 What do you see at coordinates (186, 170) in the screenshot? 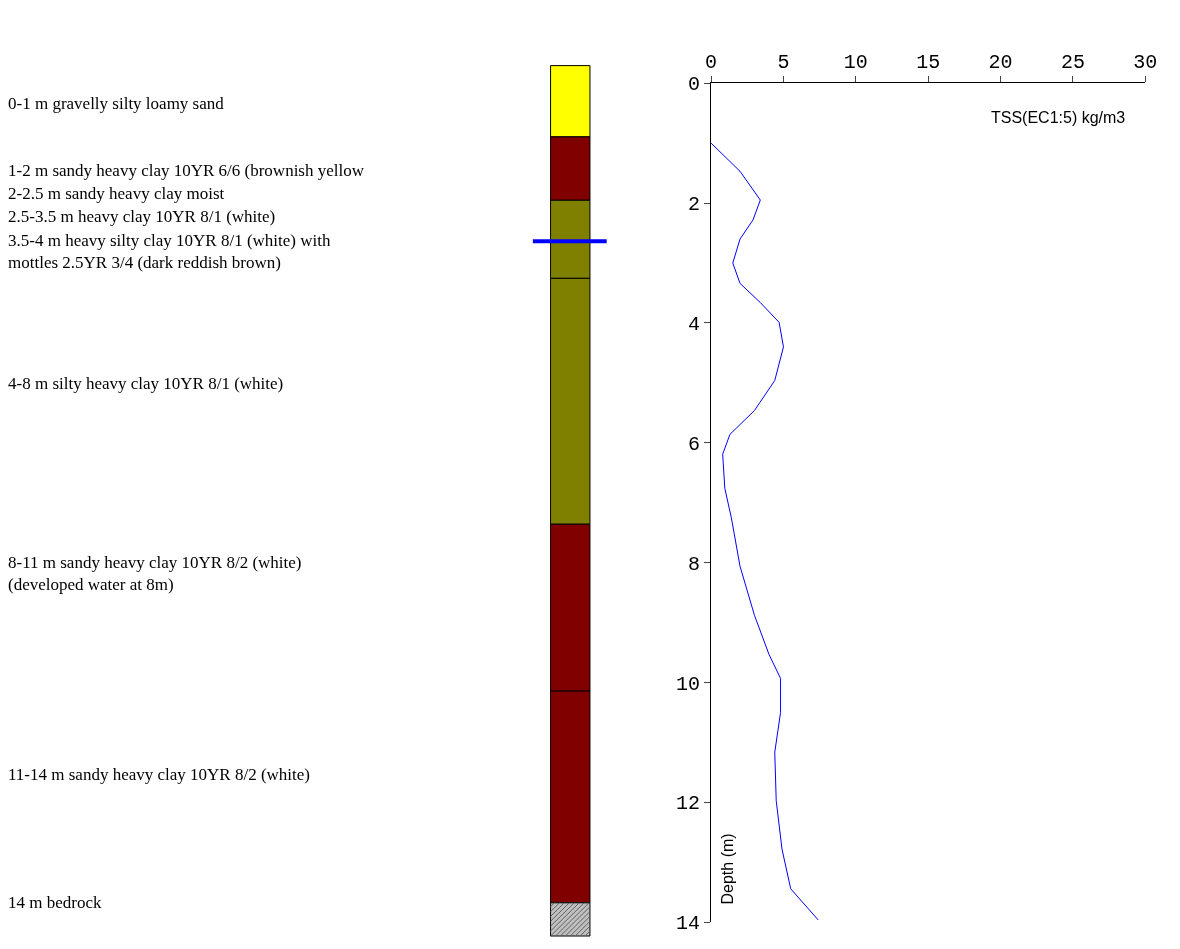
I see `text: 1-2 m sandy heavy clay 10YR 6/6 (brownish yellow` at bounding box center [186, 170].